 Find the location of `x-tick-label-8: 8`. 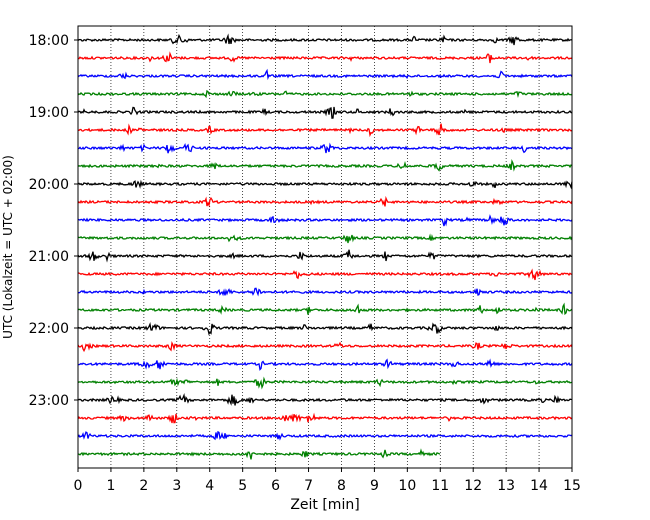

x-tick-label-8: 8 is located at coordinates (341, 486).